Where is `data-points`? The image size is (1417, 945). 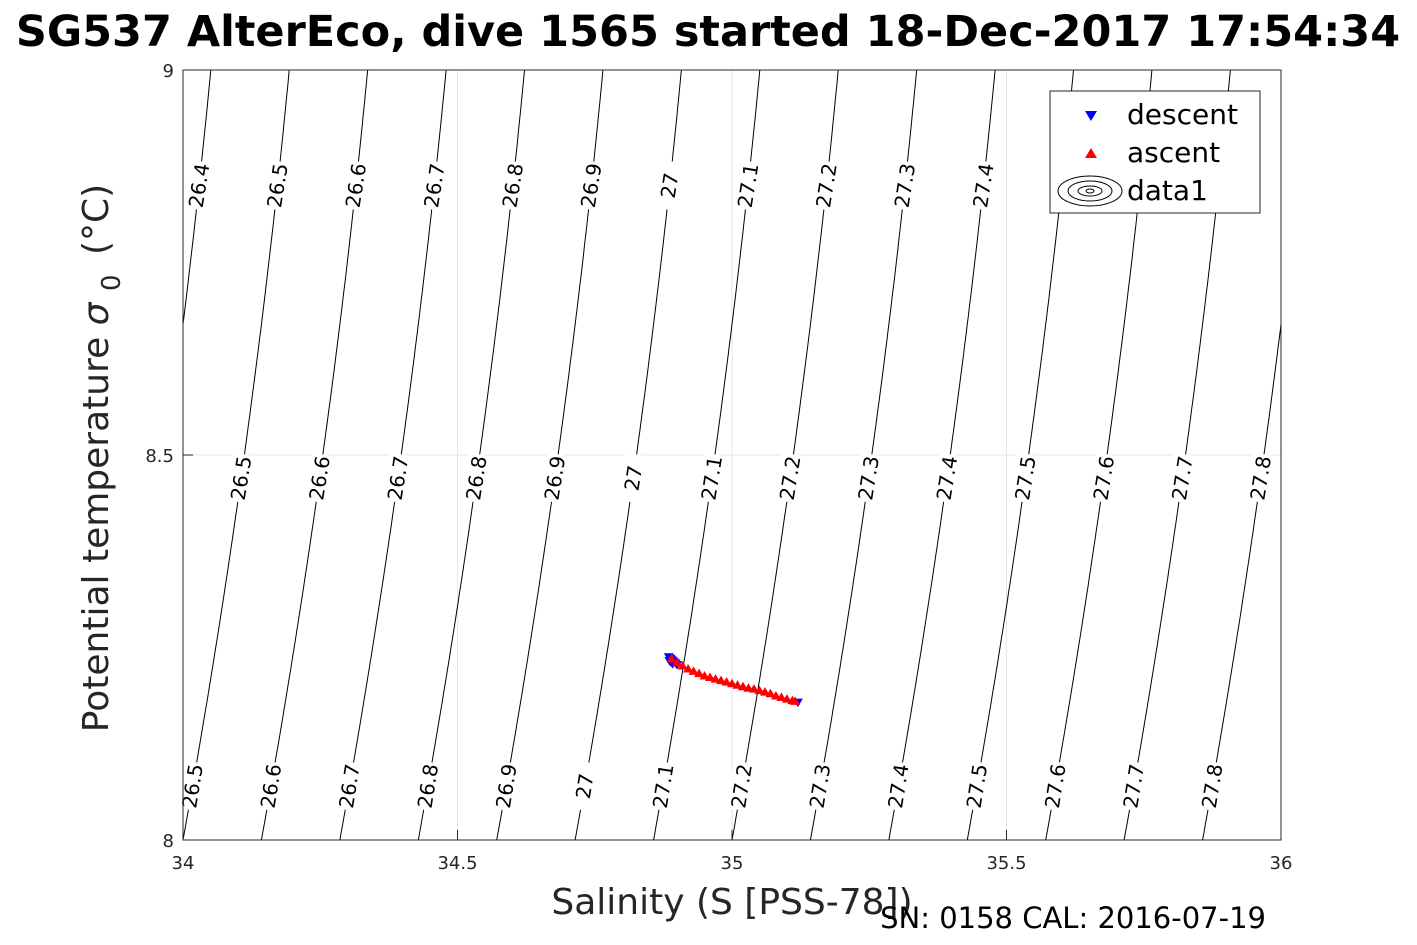 data-points is located at coordinates (733, 680).